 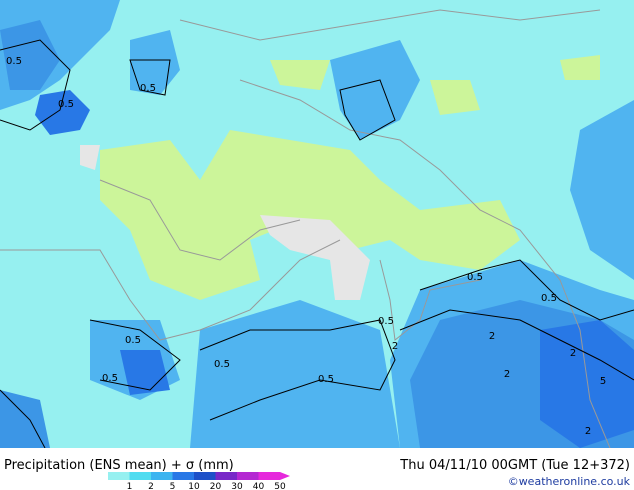 What do you see at coordinates (199, 481) in the screenshot?
I see `legend: 1 2 5 10 20 30 40 50` at bounding box center [199, 481].